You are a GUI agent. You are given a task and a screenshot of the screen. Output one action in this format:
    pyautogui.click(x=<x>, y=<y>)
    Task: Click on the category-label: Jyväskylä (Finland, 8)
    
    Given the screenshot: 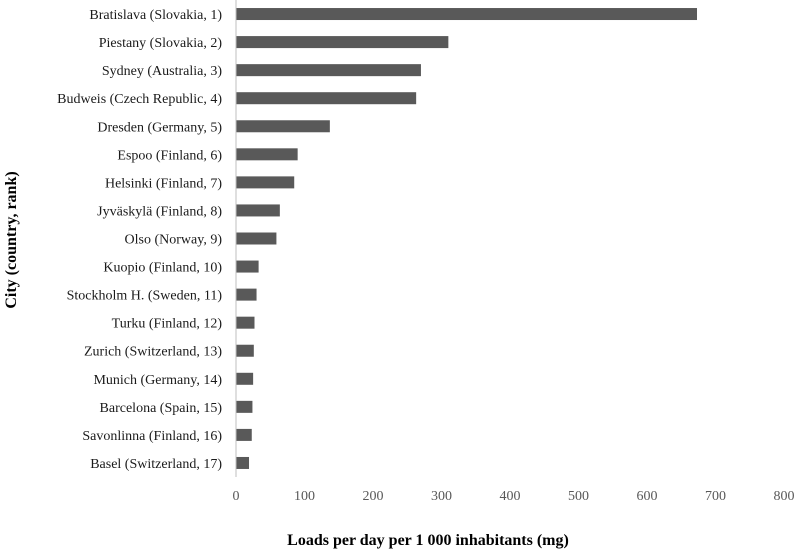 What is the action you would take?
    pyautogui.click(x=159, y=211)
    